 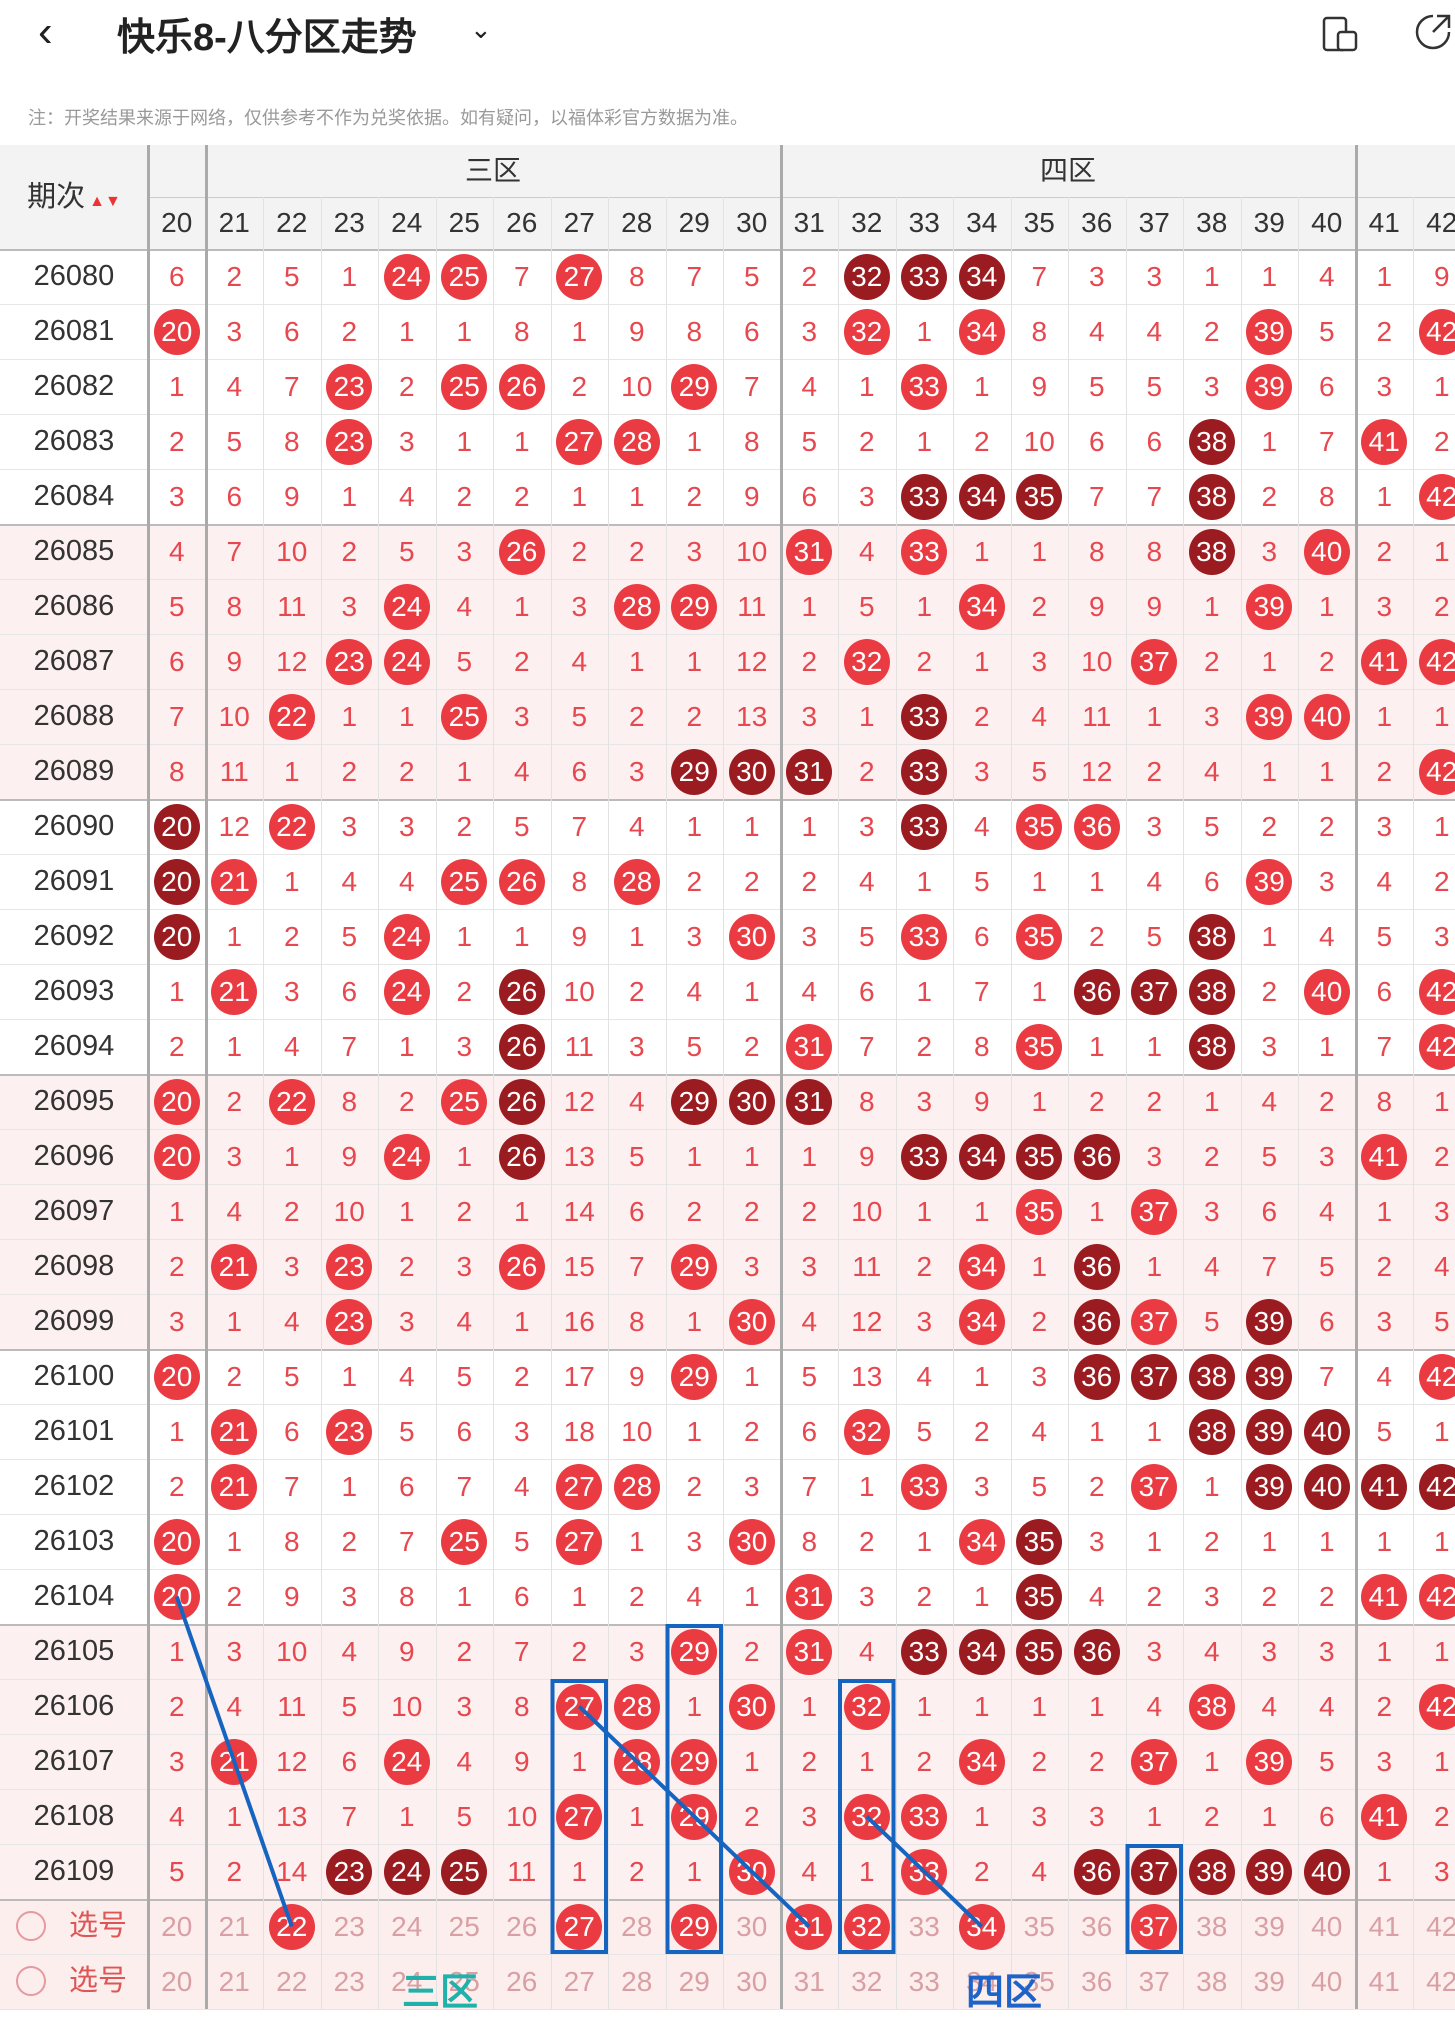 I want to click on phone-rotate-icon, so click(x=1340, y=34).